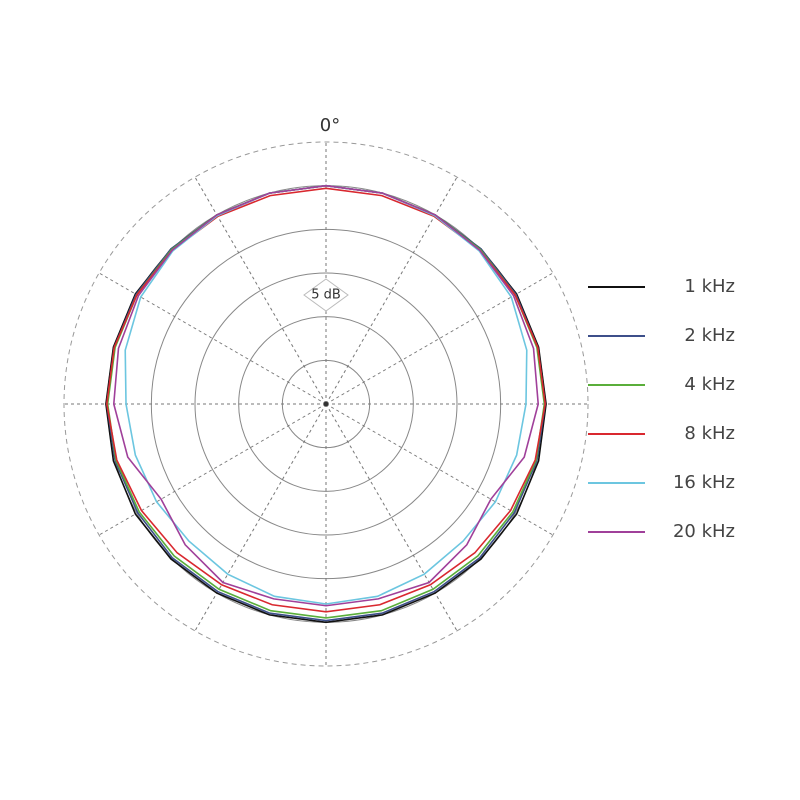 The width and height of the screenshot is (800, 800). I want to click on scale-label: 5 dB, so click(326, 295).